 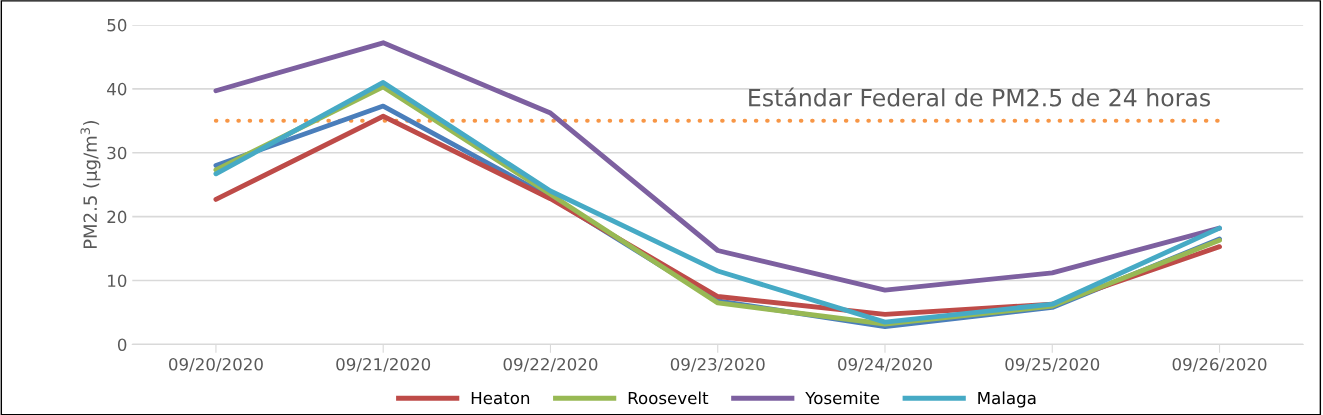 I want to click on y-tick-label: 30, so click(x=117, y=153).